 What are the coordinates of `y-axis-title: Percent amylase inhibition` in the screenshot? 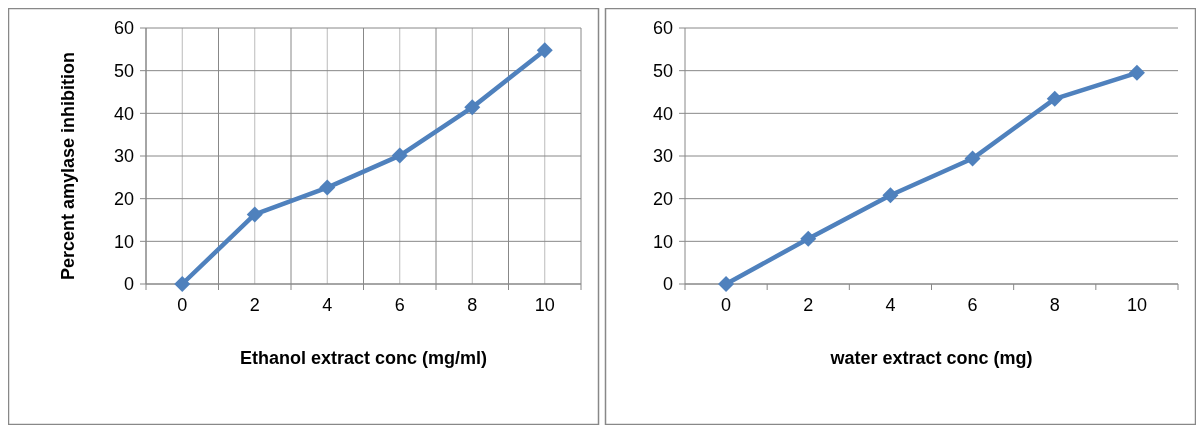 It's located at (68, 166).